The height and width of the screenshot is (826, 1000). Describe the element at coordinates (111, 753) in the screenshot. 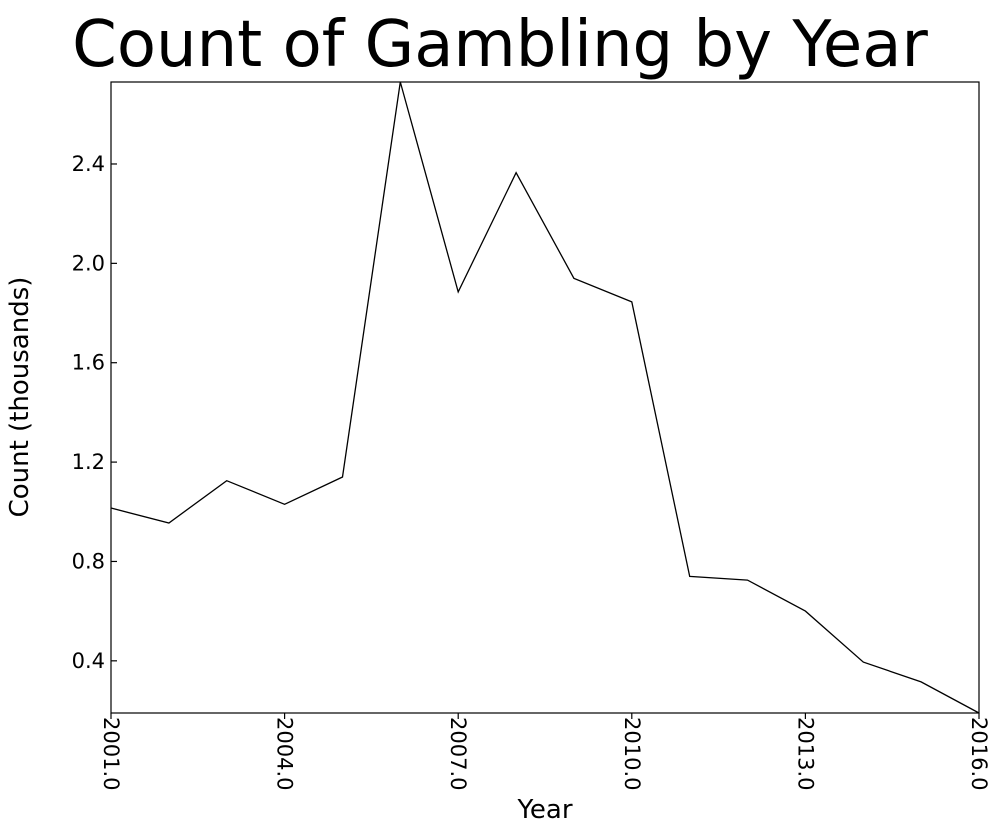

I see `x-tick-label: 2001.0` at that location.